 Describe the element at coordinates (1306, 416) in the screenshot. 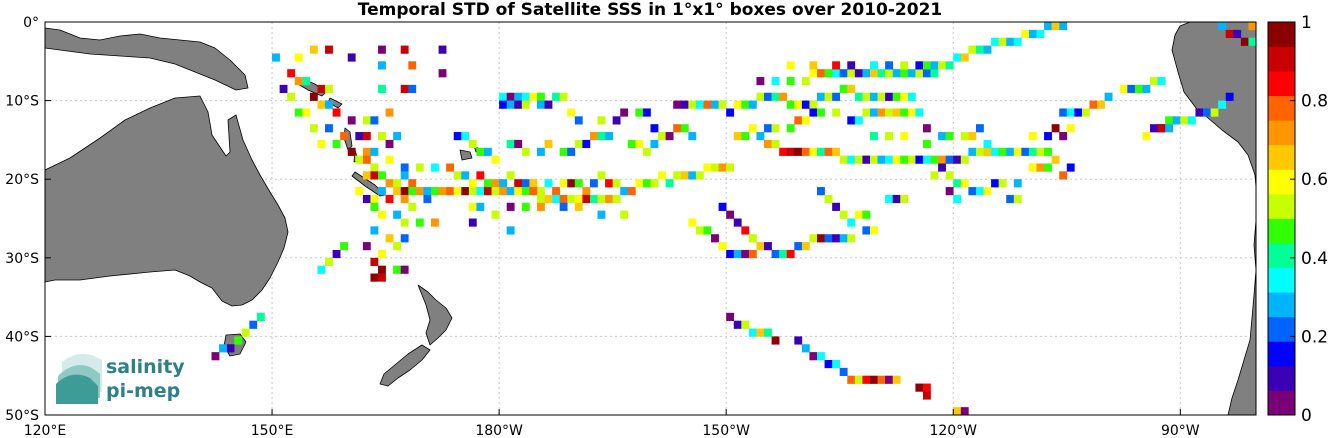

I see `colorbar-tick-label: 0` at that location.